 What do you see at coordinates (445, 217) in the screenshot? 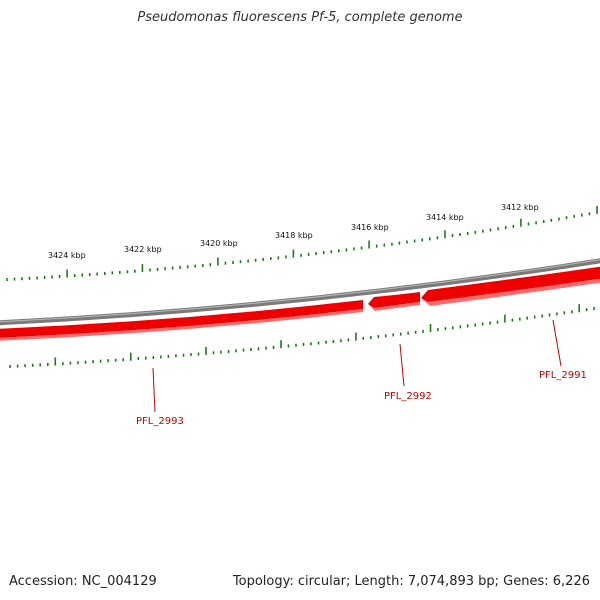
I see `scale-label: 3414 kbp` at bounding box center [445, 217].